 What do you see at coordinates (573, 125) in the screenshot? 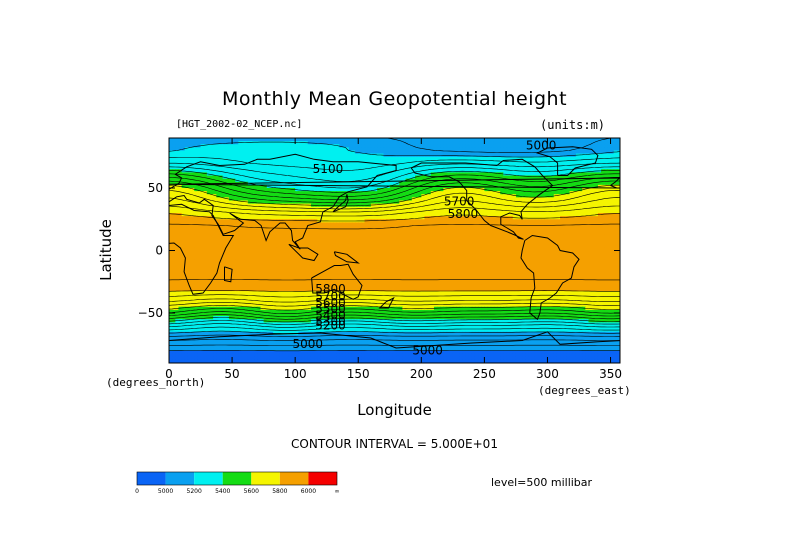
I see `units-label: (units:m)` at bounding box center [573, 125].